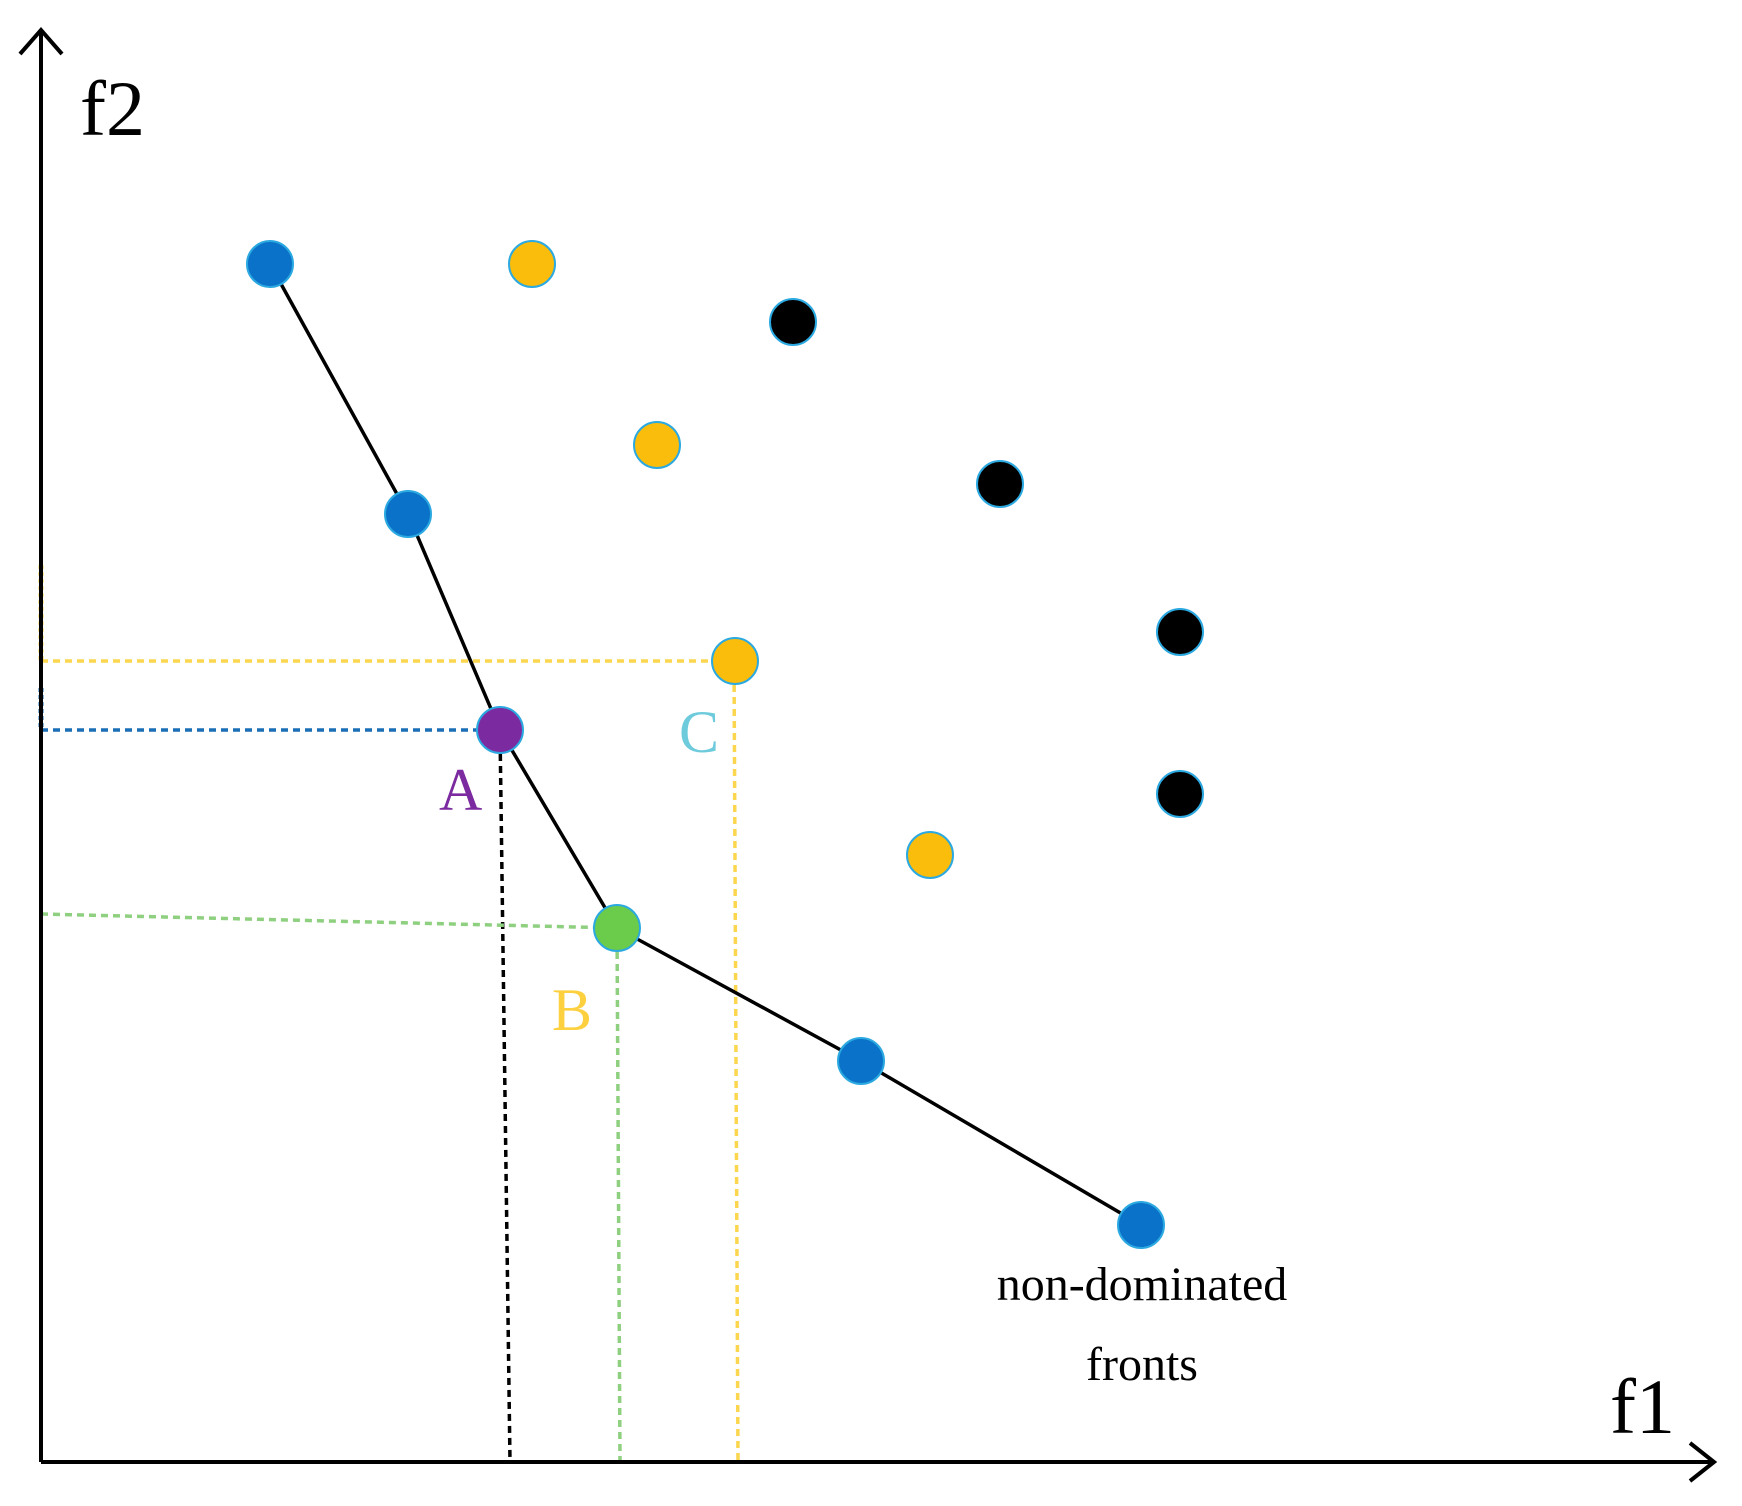 This screenshot has height=1506, width=1742. I want to click on point-b, so click(617, 928).